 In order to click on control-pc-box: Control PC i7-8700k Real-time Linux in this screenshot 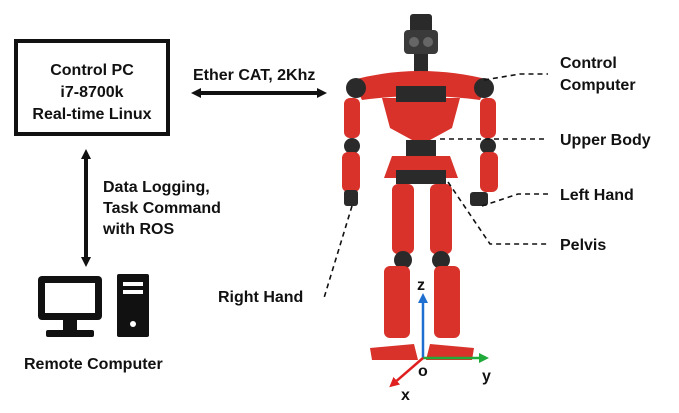, I will do `click(92, 87)`.